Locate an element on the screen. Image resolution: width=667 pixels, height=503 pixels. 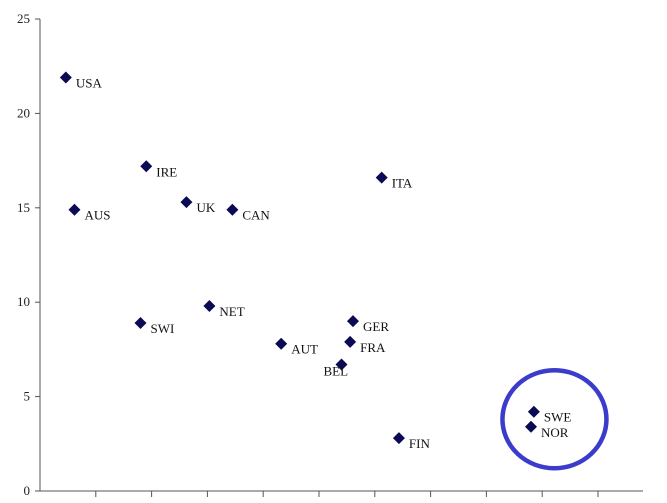
label-aut: AUT is located at coordinates (304, 349).